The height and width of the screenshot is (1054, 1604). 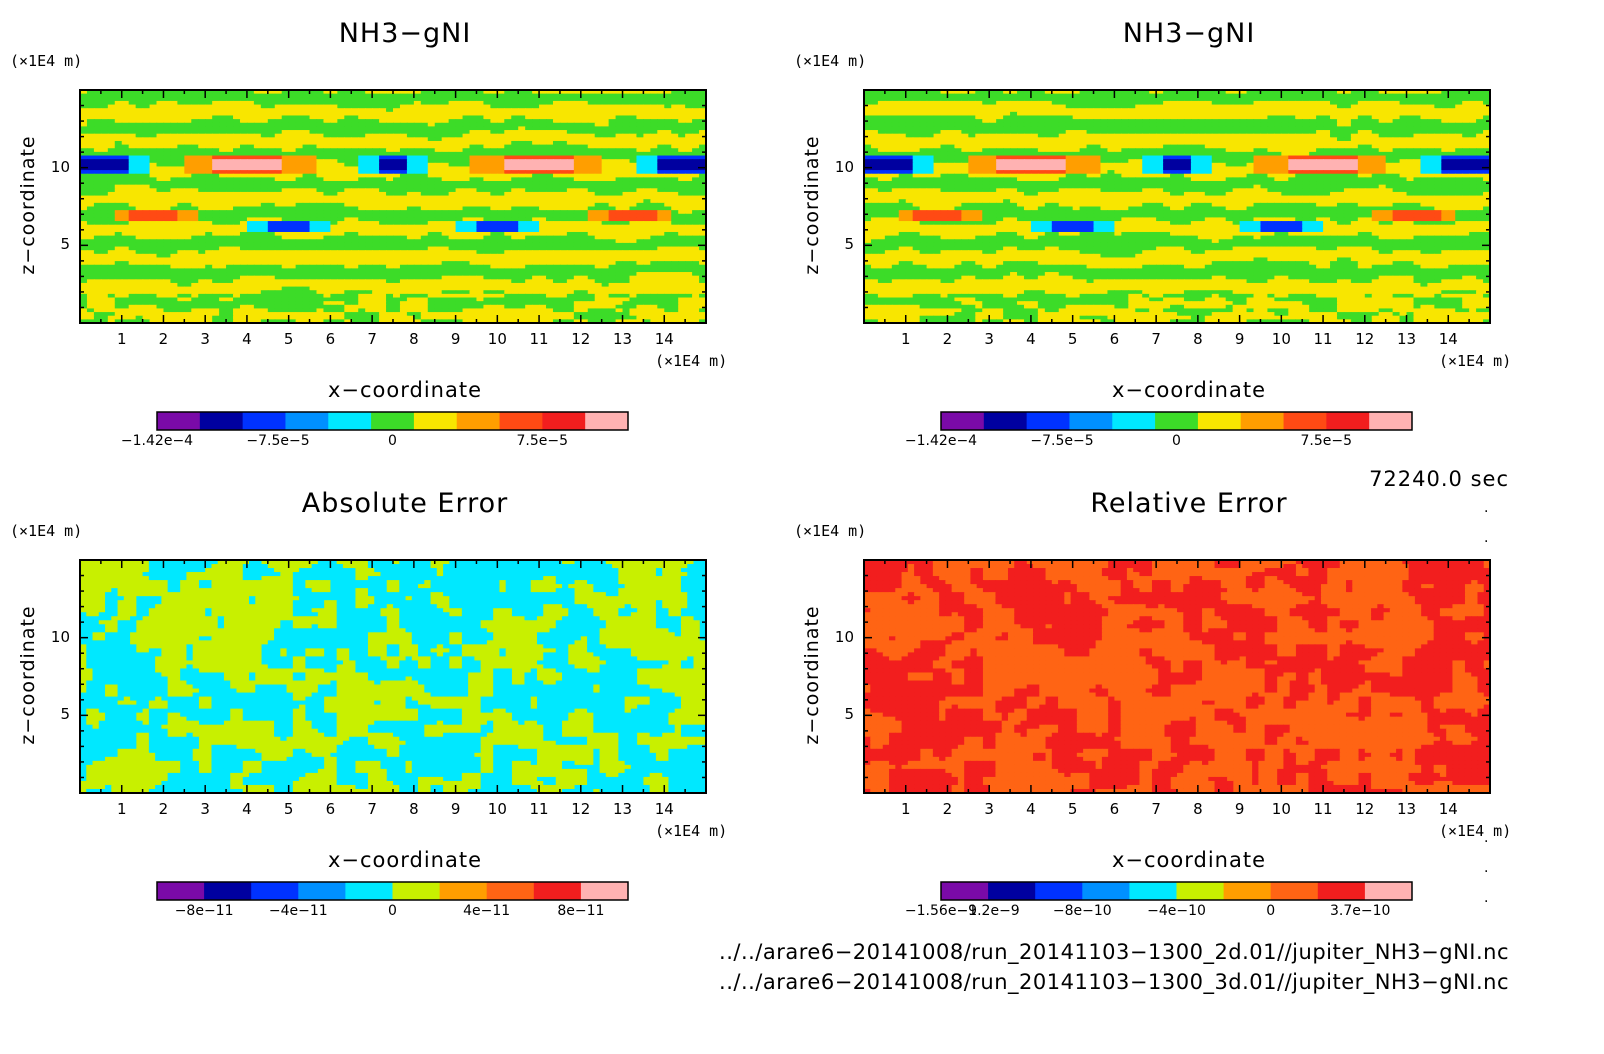 What do you see at coordinates (393, 207) in the screenshot?
I see `heatmap-field` at bounding box center [393, 207].